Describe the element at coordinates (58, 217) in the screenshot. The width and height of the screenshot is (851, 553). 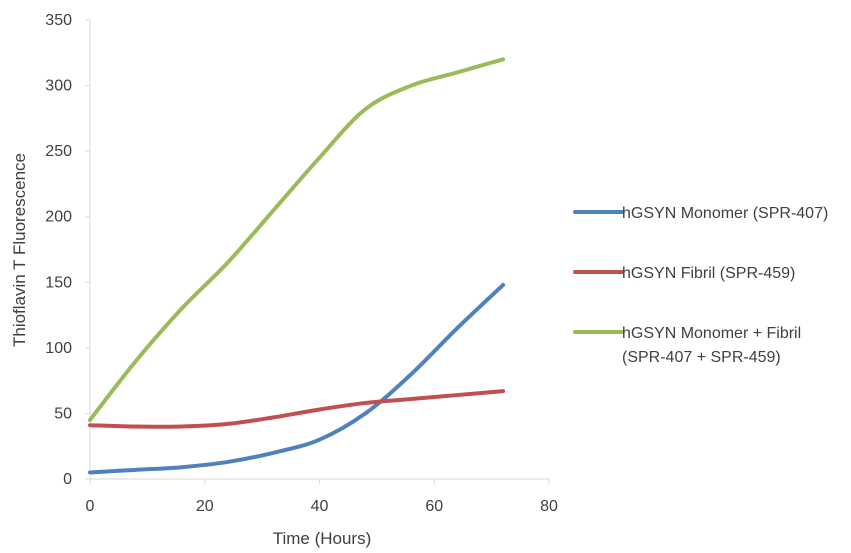
I see `y-tick-label: 200` at that location.